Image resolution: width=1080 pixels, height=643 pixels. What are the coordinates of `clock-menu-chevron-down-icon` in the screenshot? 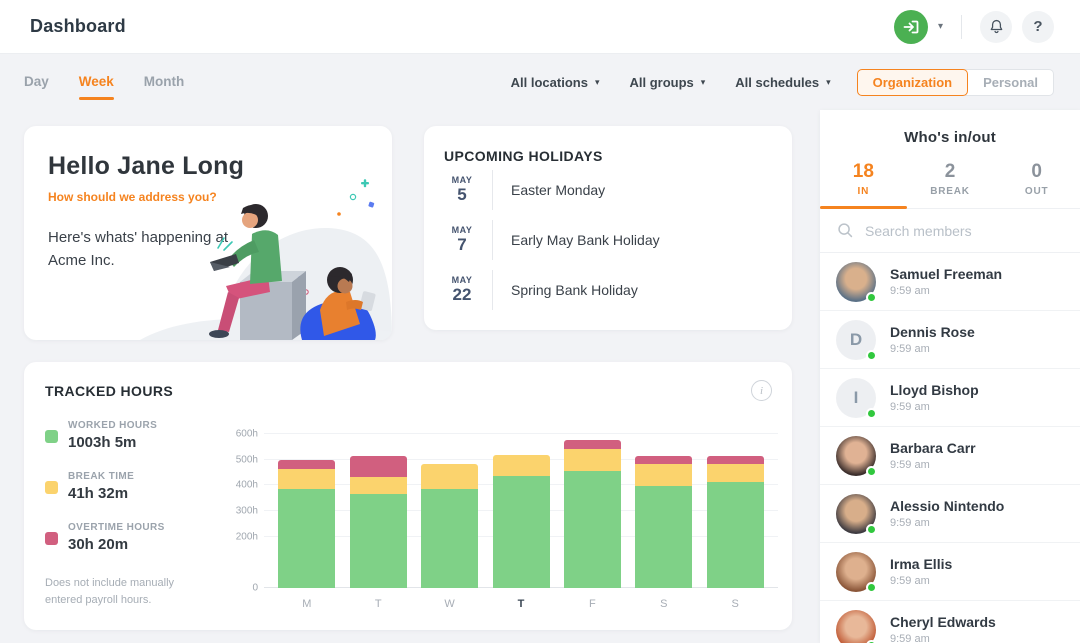 It's located at (940, 27).